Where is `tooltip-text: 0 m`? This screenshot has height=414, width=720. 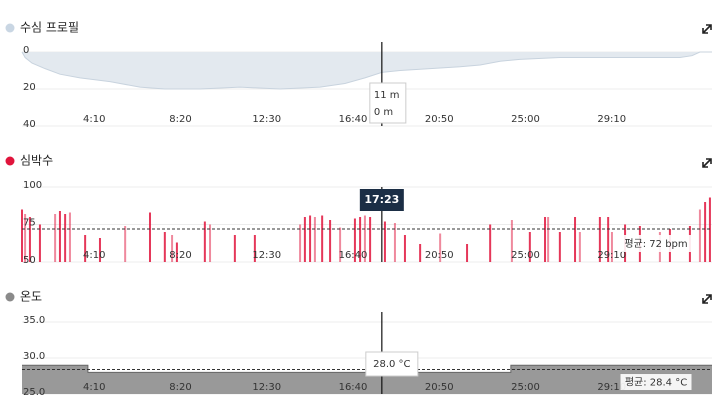 tooltip-text: 0 m is located at coordinates (383, 112).